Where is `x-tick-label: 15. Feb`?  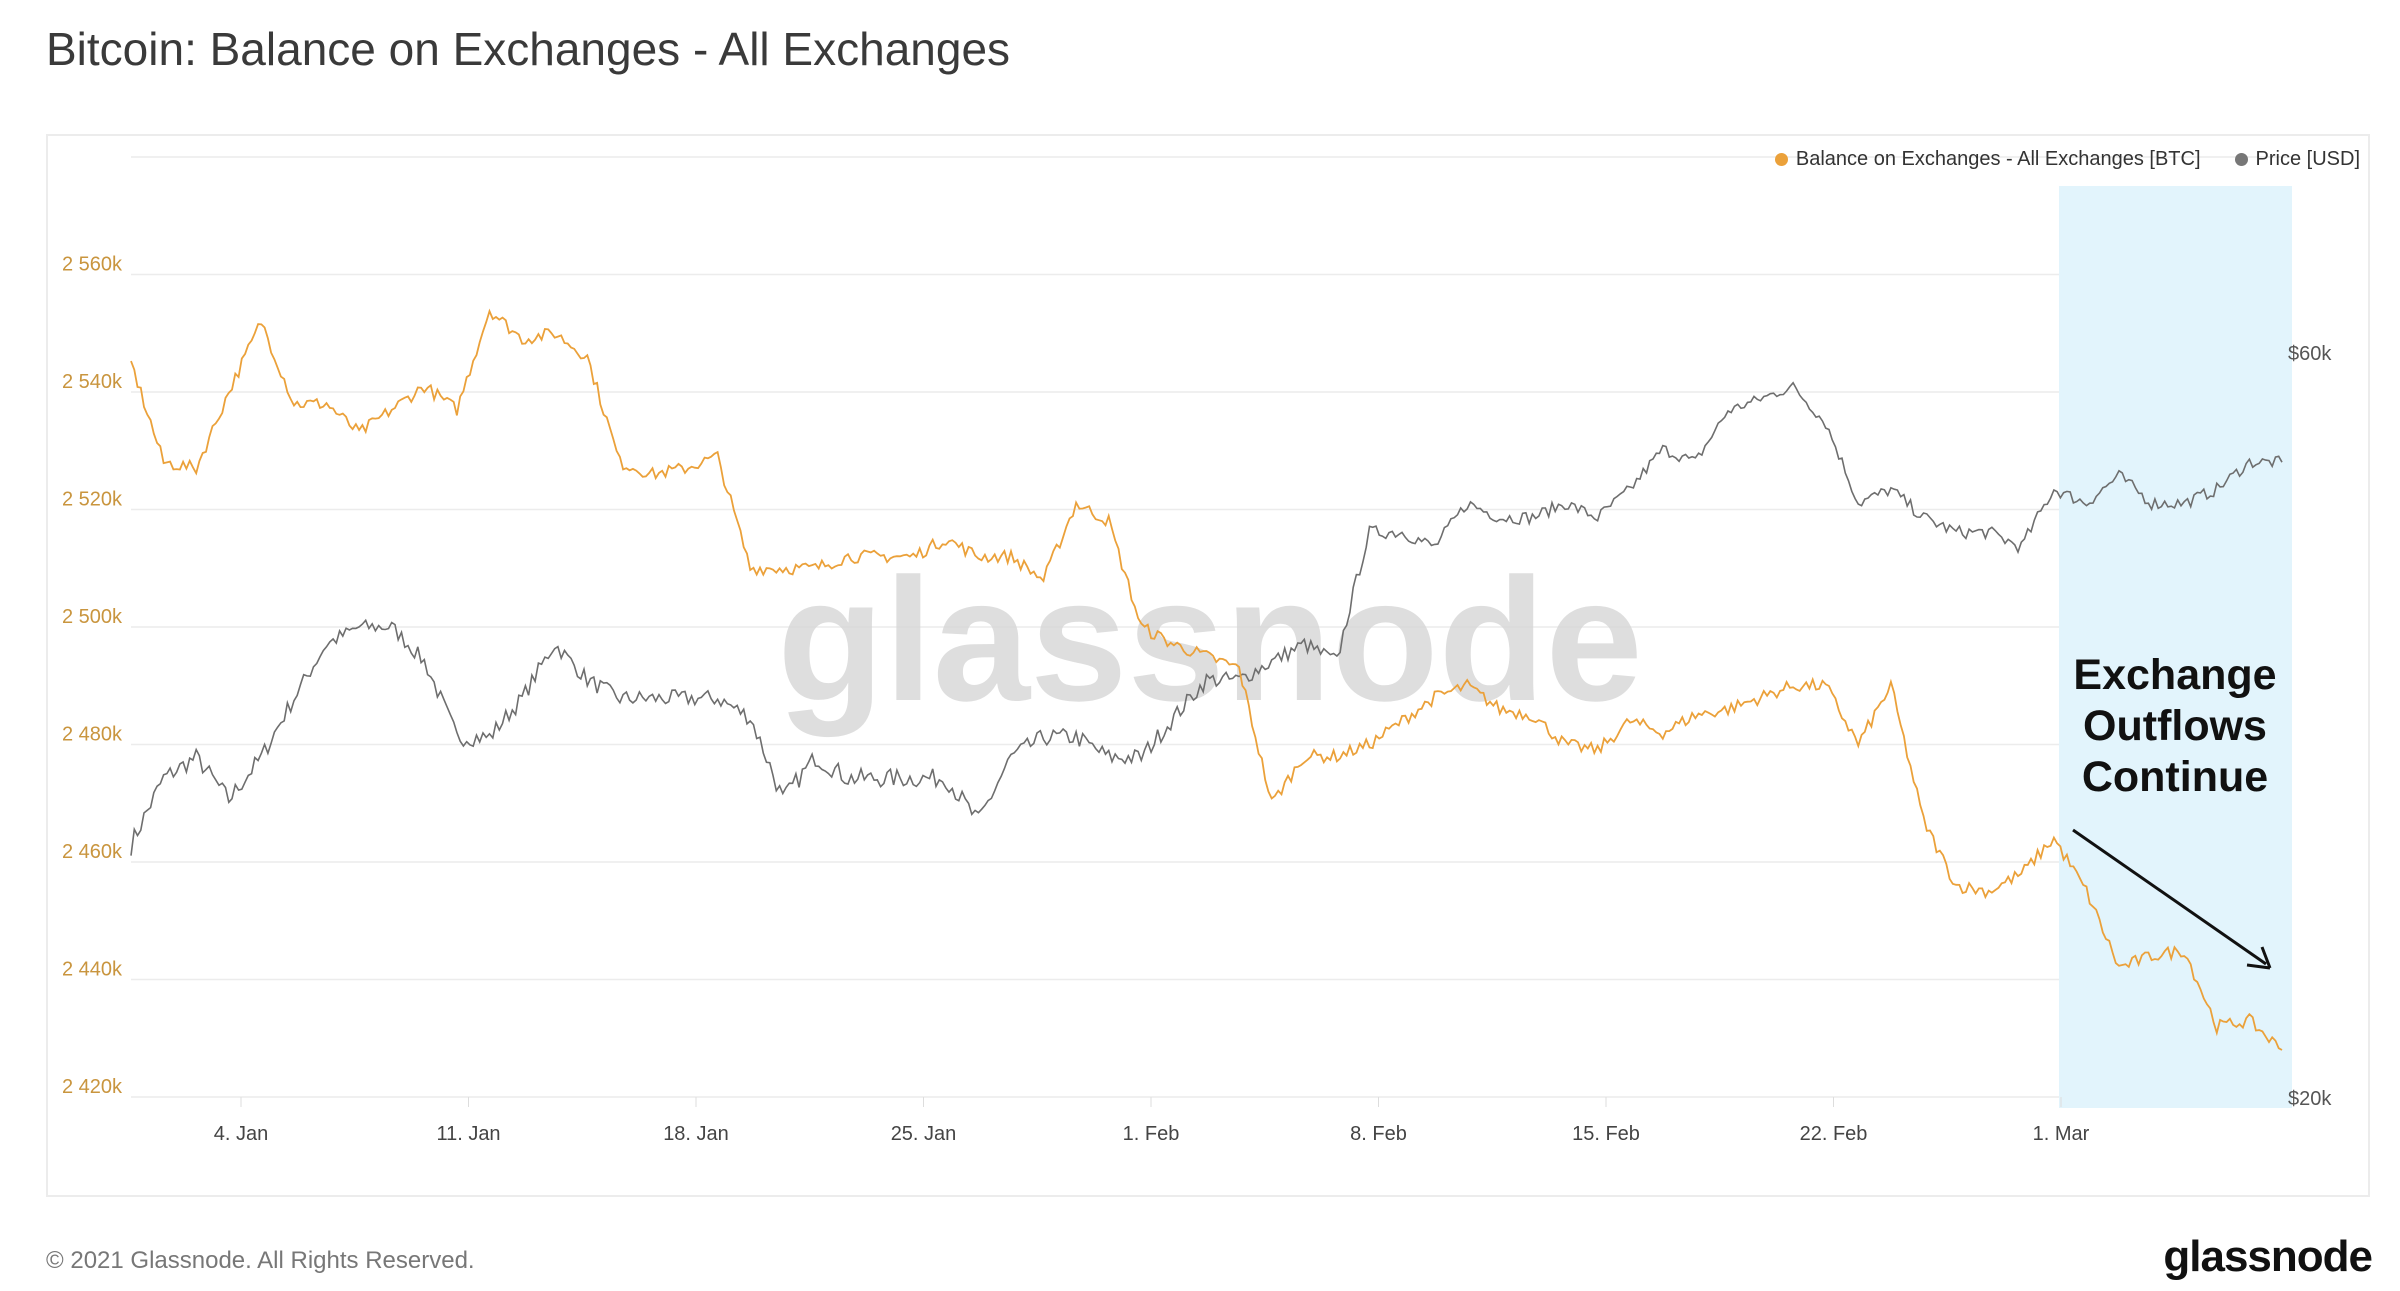 x-tick-label: 15. Feb is located at coordinates (1606, 1134).